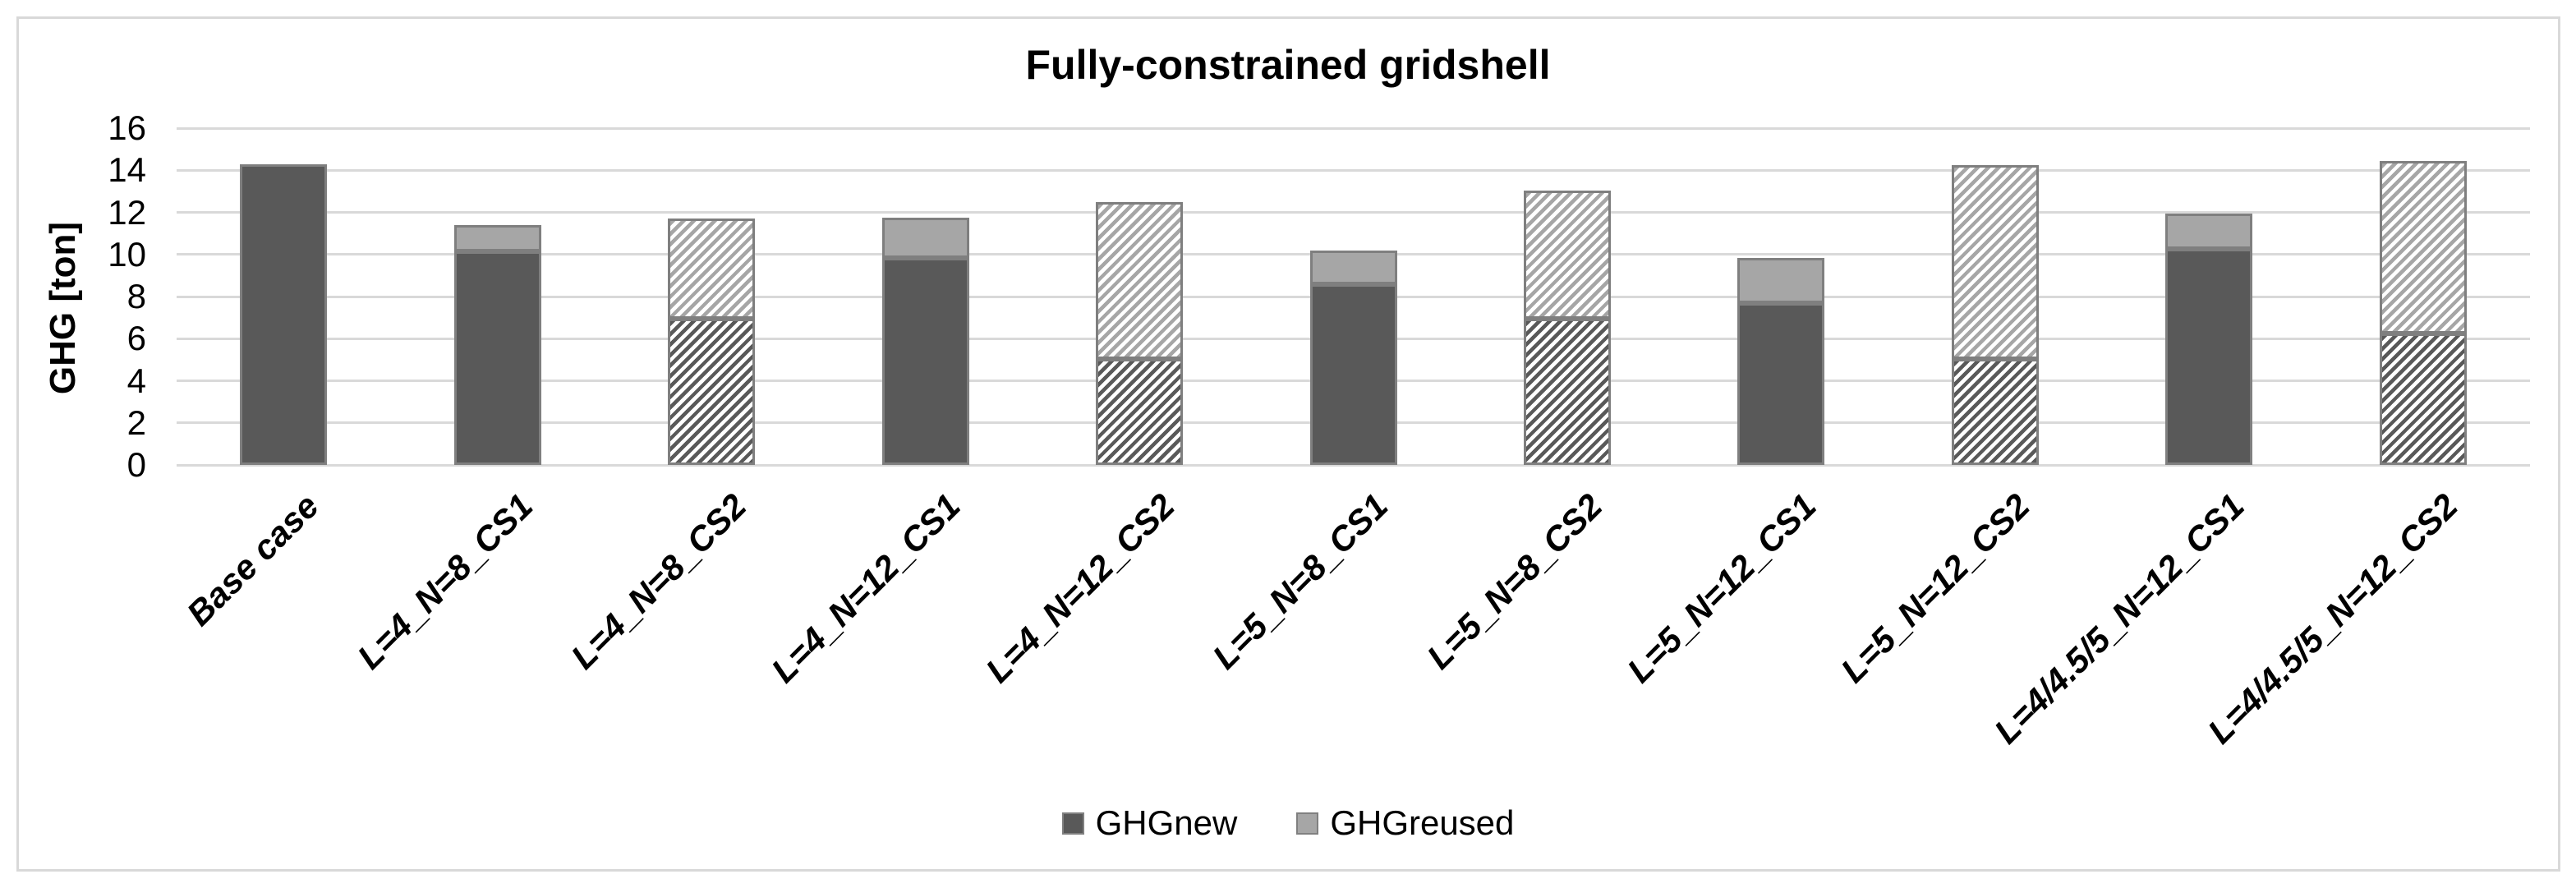  Describe the element at coordinates (136, 380) in the screenshot. I see `y-tick-label: 4` at that location.